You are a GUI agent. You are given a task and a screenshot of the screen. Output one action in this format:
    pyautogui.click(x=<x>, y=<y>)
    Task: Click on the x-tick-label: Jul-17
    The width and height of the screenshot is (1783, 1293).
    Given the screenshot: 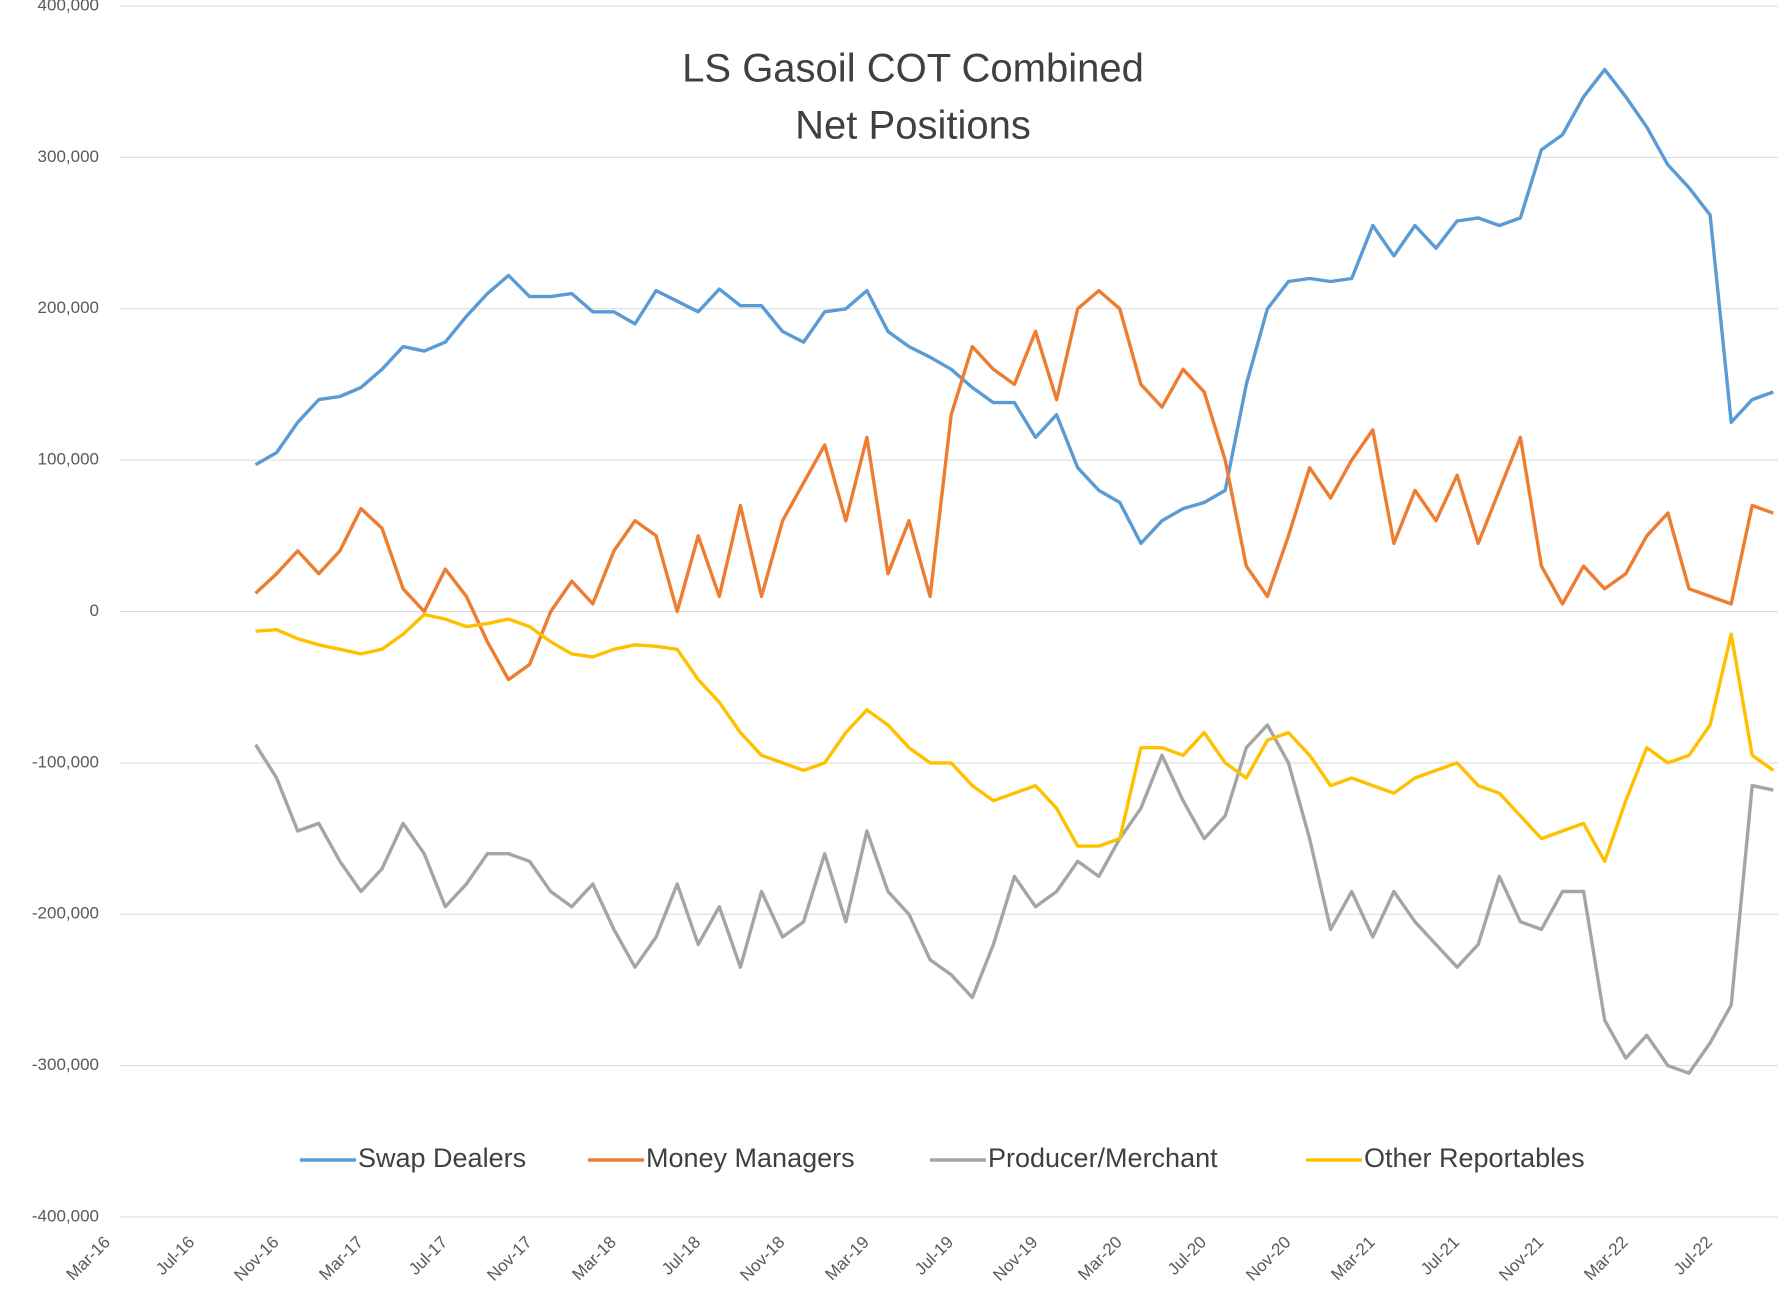 What is the action you would take?
    pyautogui.click(x=428, y=1256)
    